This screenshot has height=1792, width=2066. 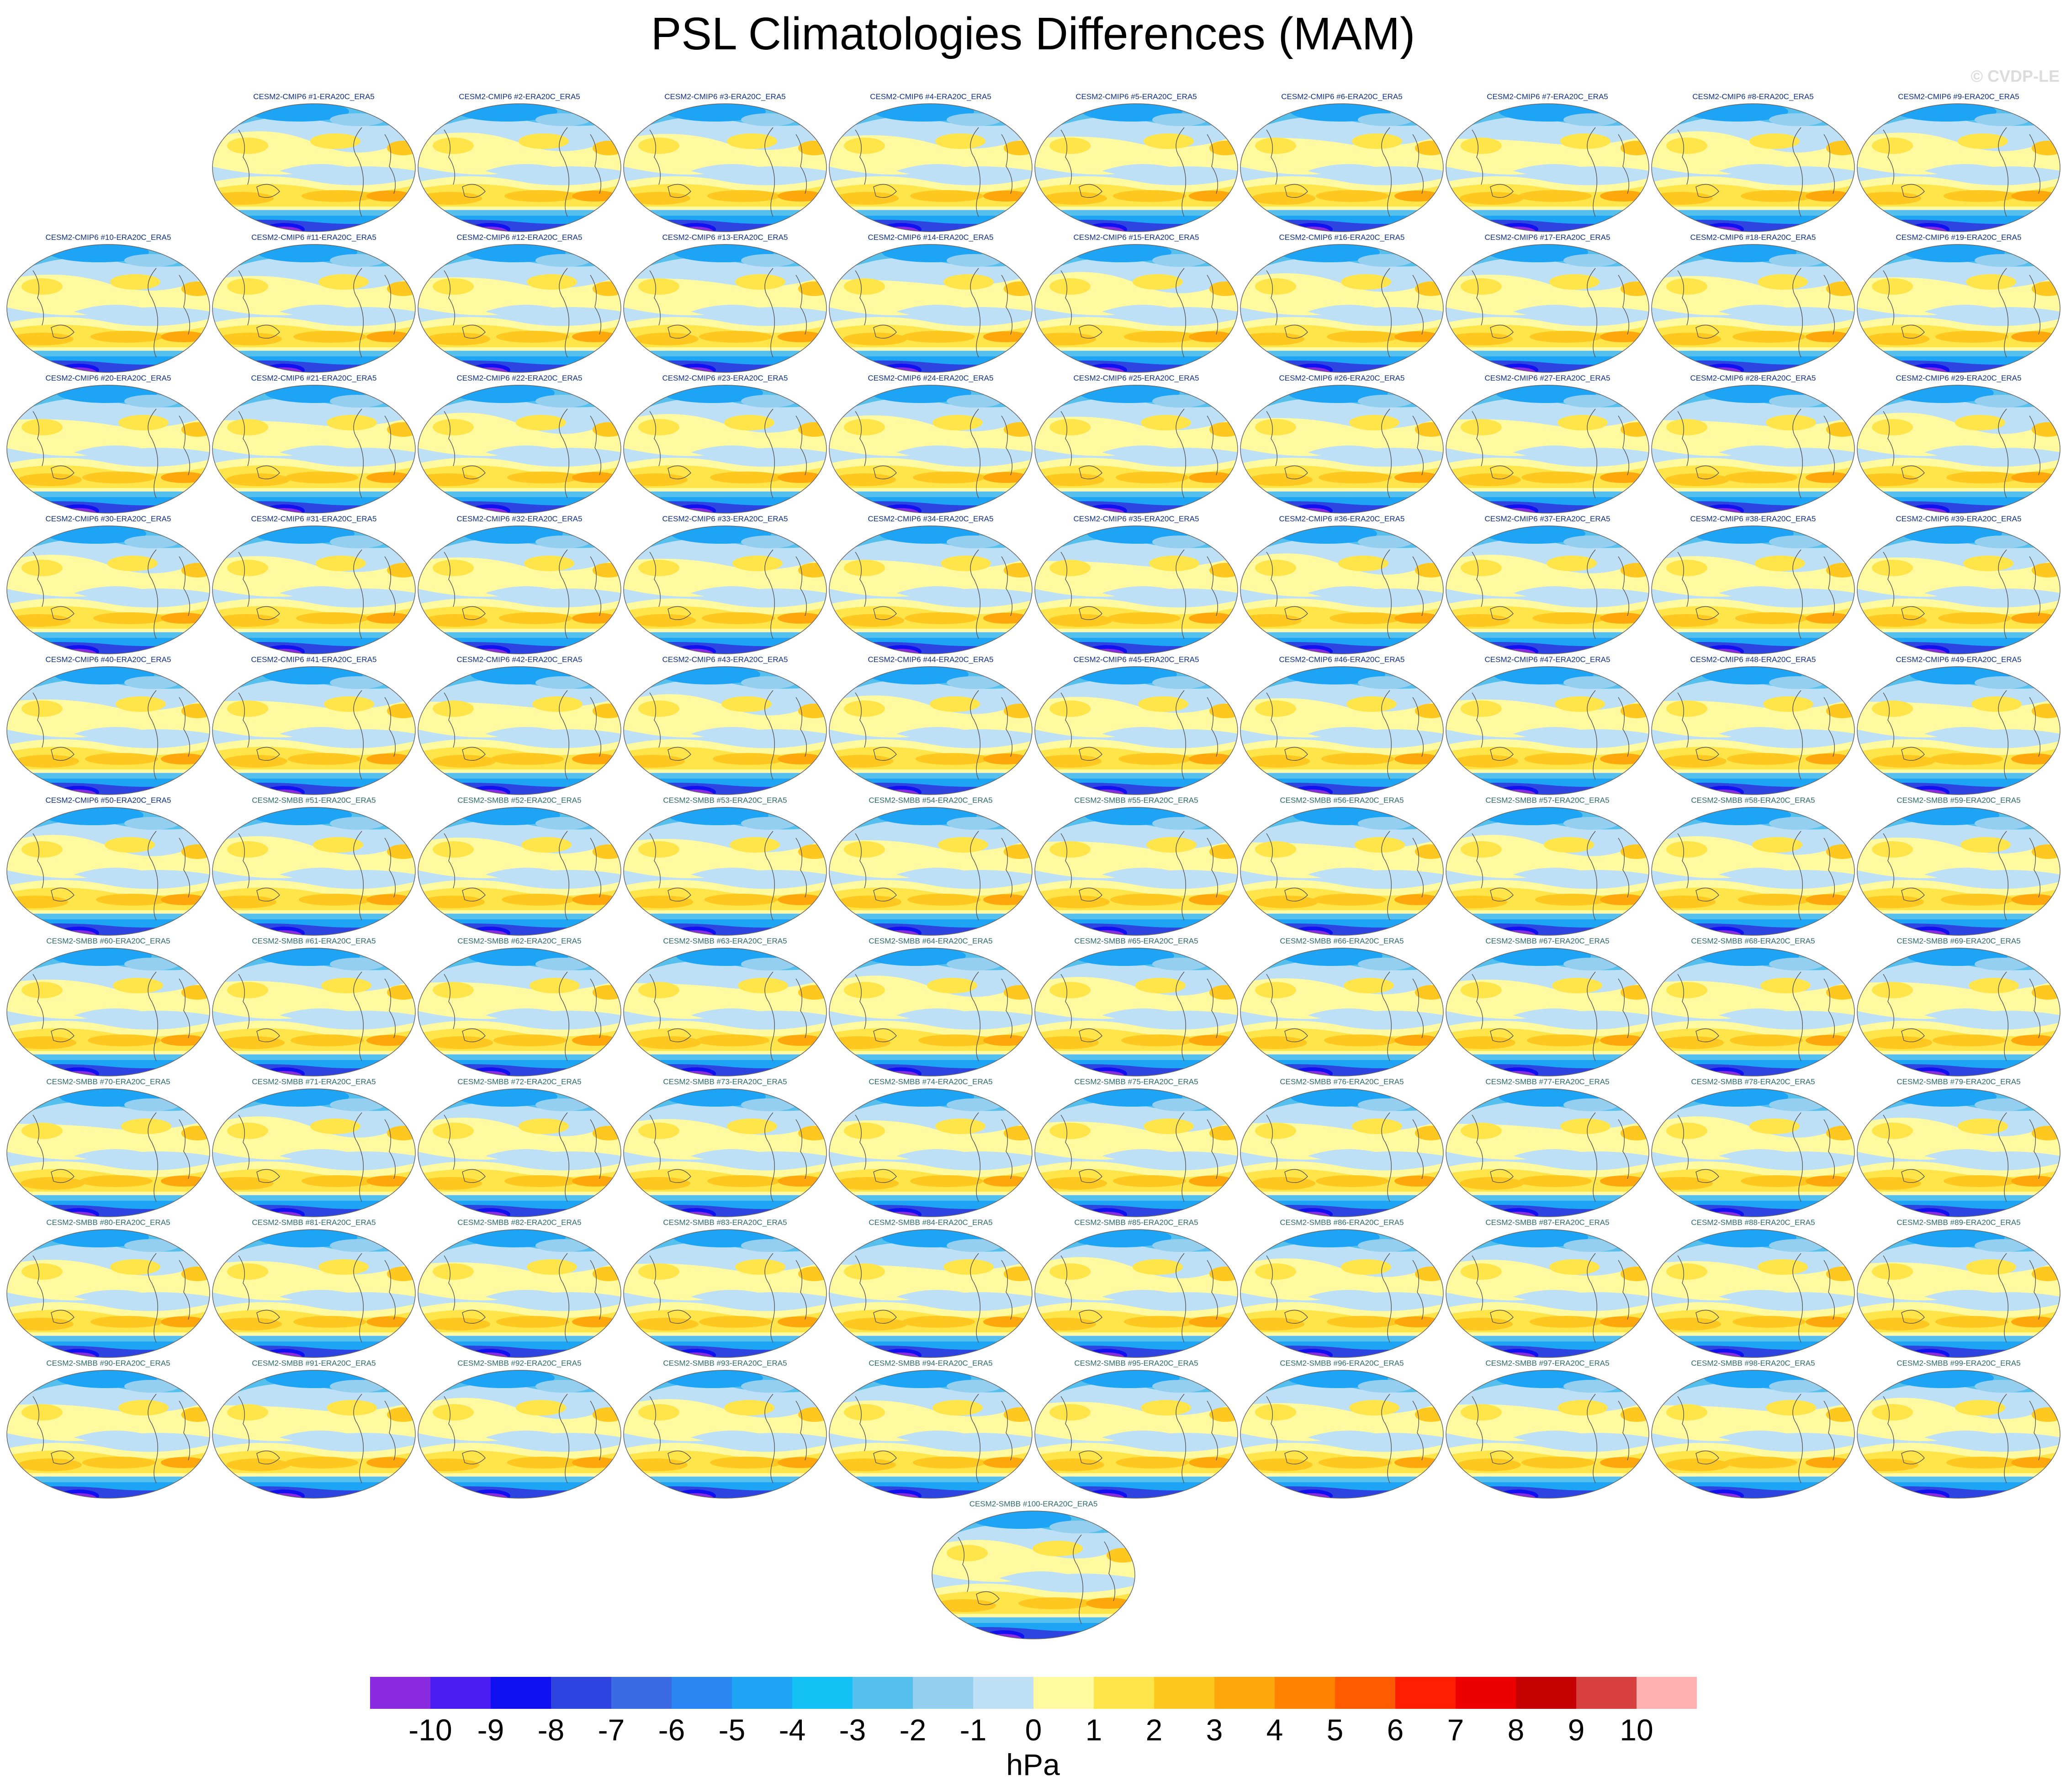 I want to click on map-panel: CESM2-CMIP6 #40-ERA20C_ERA5, so click(x=108, y=725).